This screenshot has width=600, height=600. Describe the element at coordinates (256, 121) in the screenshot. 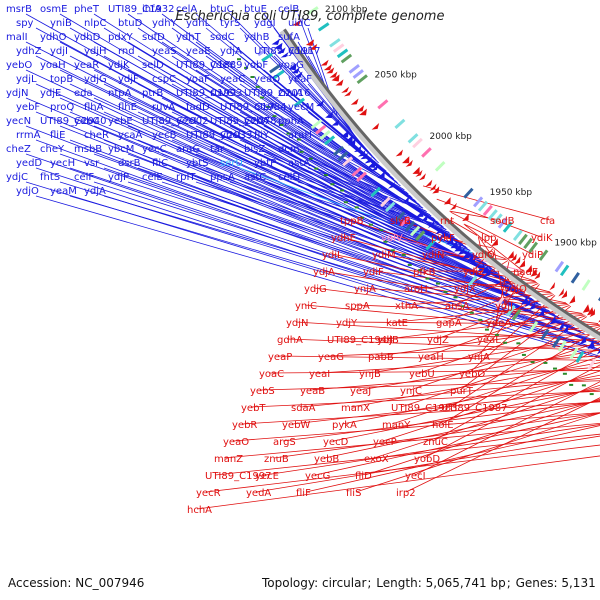

I see `forward-gene-label: yebA` at that location.